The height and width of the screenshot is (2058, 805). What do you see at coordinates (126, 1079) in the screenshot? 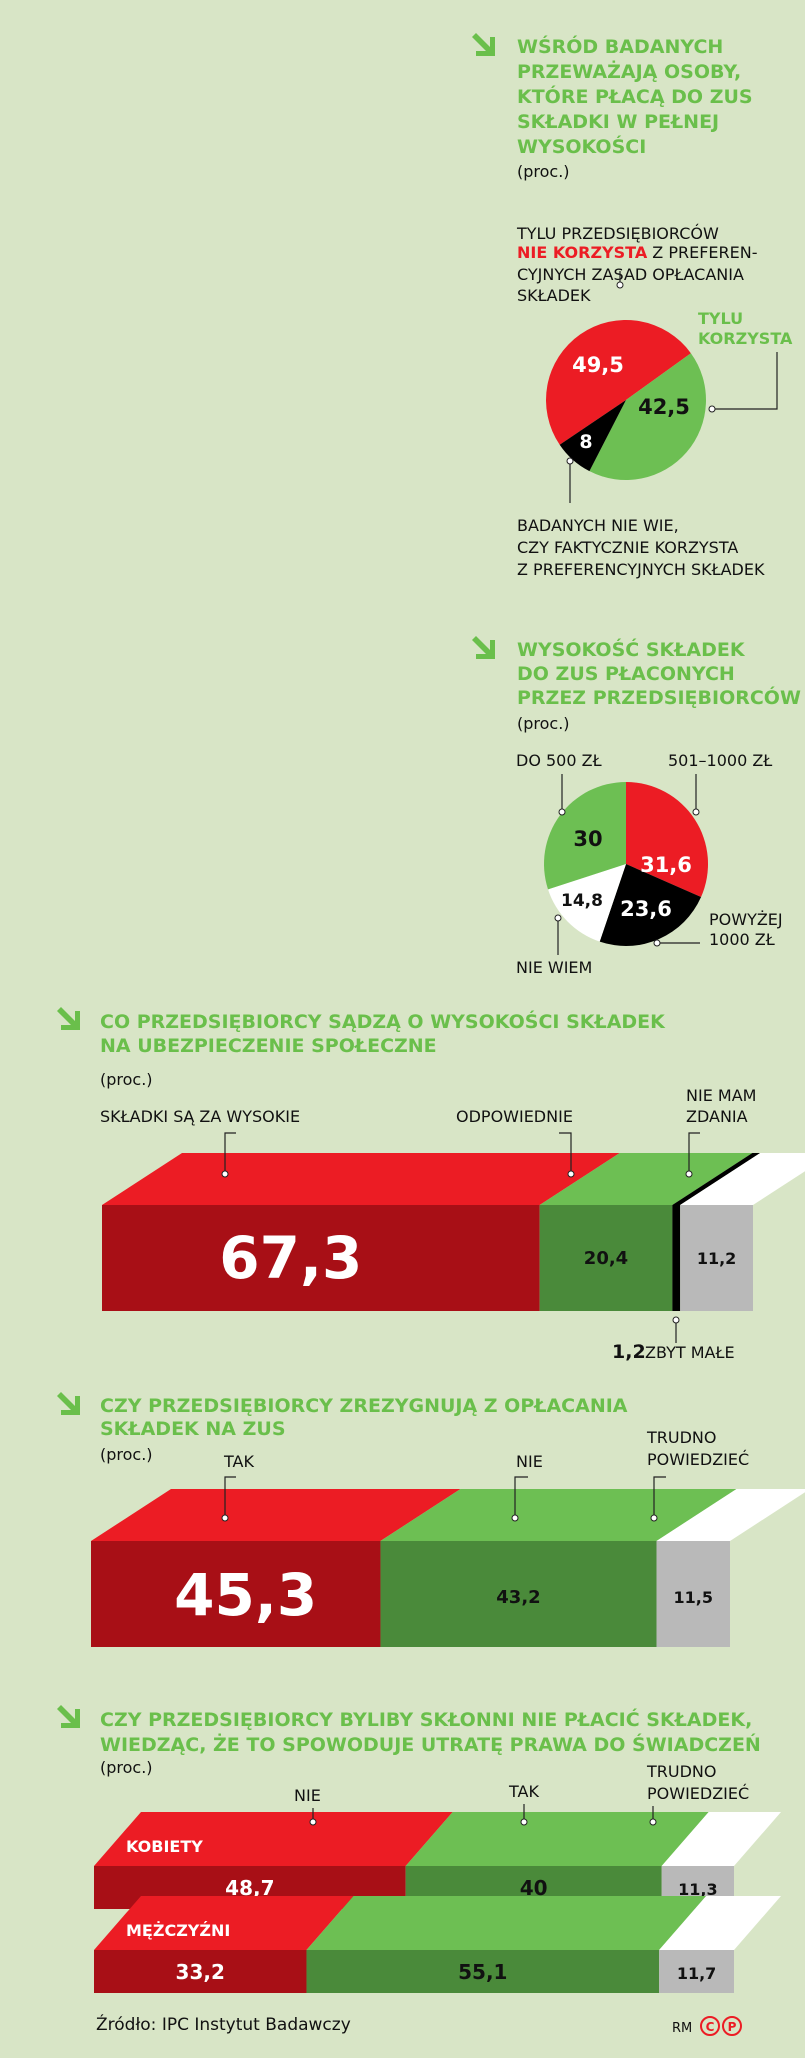
I see `chart3-unit: (proc.)` at bounding box center [126, 1079].